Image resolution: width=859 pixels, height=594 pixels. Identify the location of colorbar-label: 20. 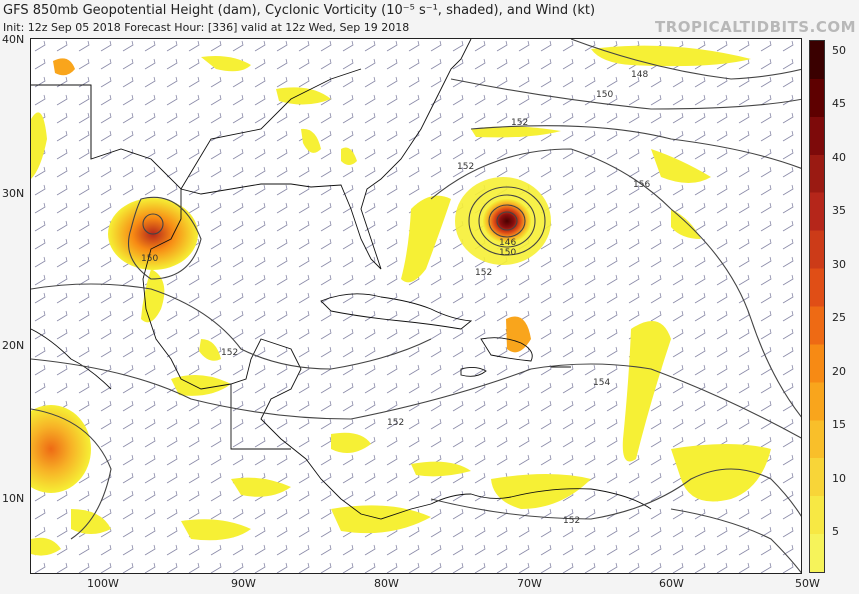
(839, 371).